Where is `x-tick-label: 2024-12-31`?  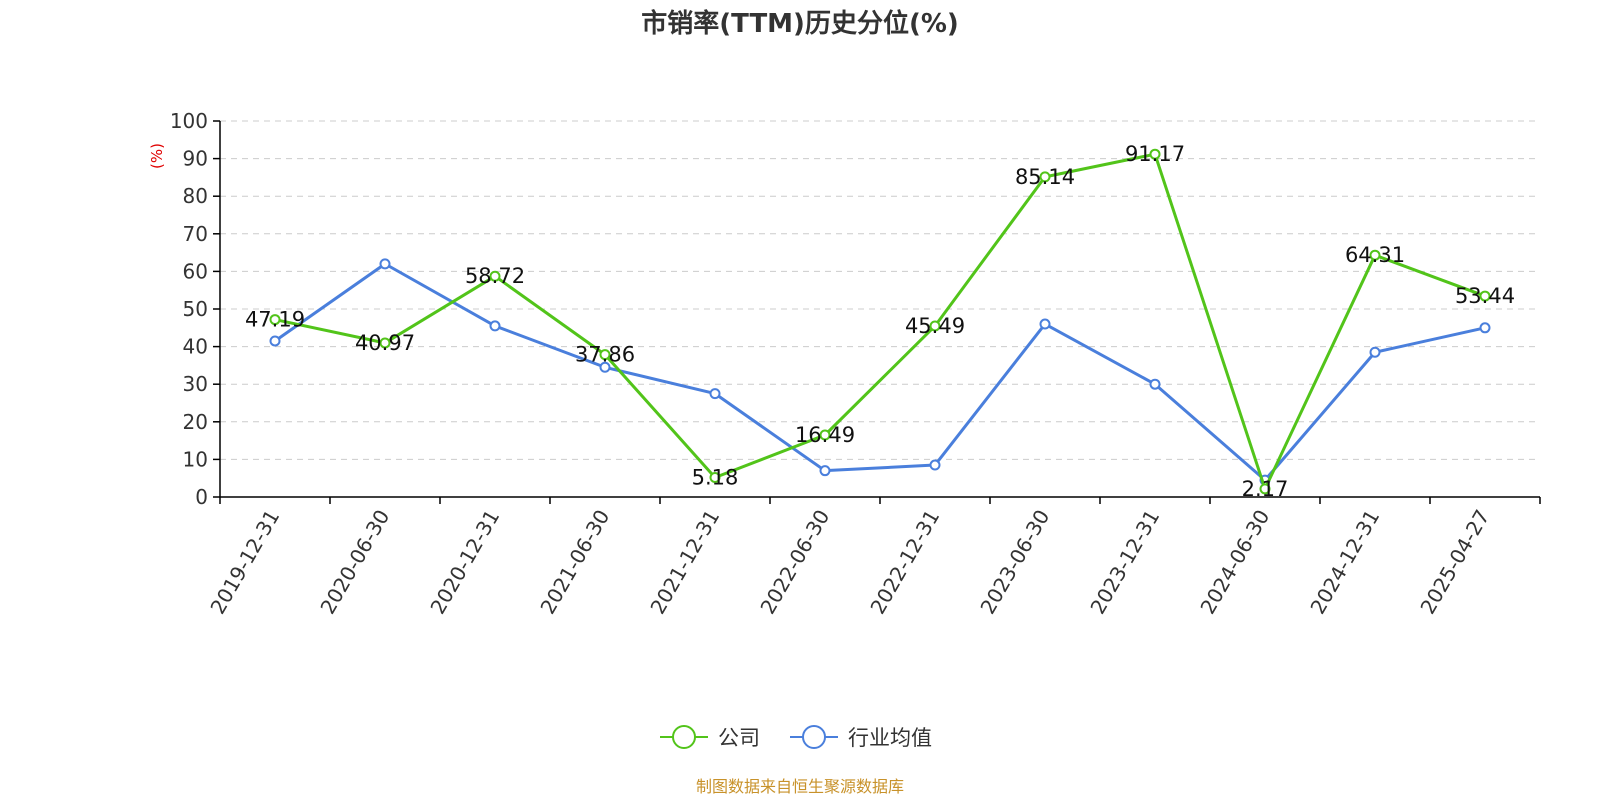
x-tick-label: 2024-12-31 is located at coordinates (1344, 562).